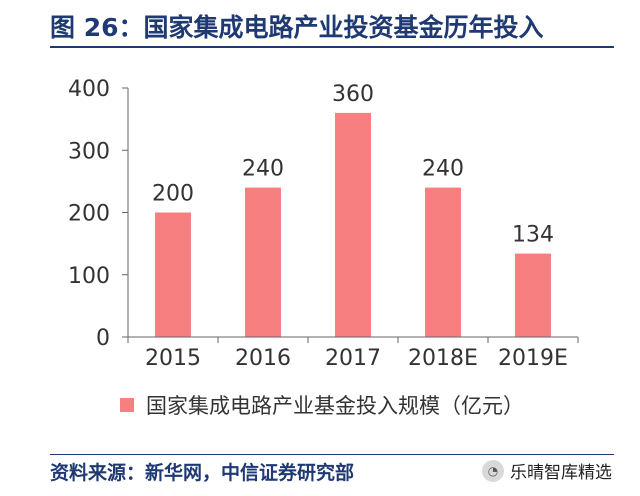 The image size is (640, 496). Describe the element at coordinates (89, 89) in the screenshot. I see `y-tick-label: 400` at that location.